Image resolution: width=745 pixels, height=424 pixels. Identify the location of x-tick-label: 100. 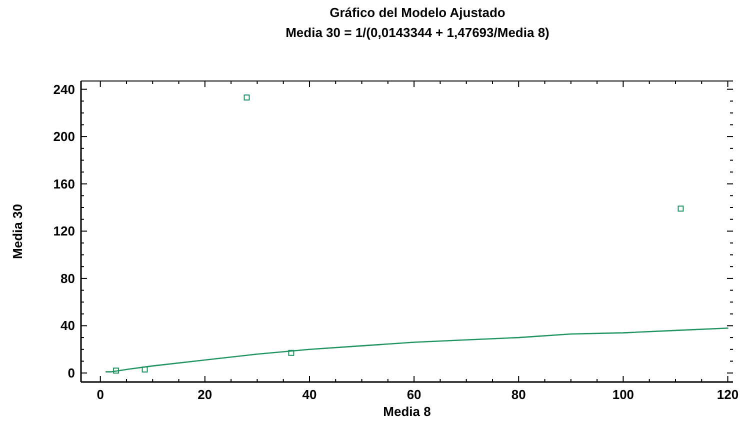
(623, 394).